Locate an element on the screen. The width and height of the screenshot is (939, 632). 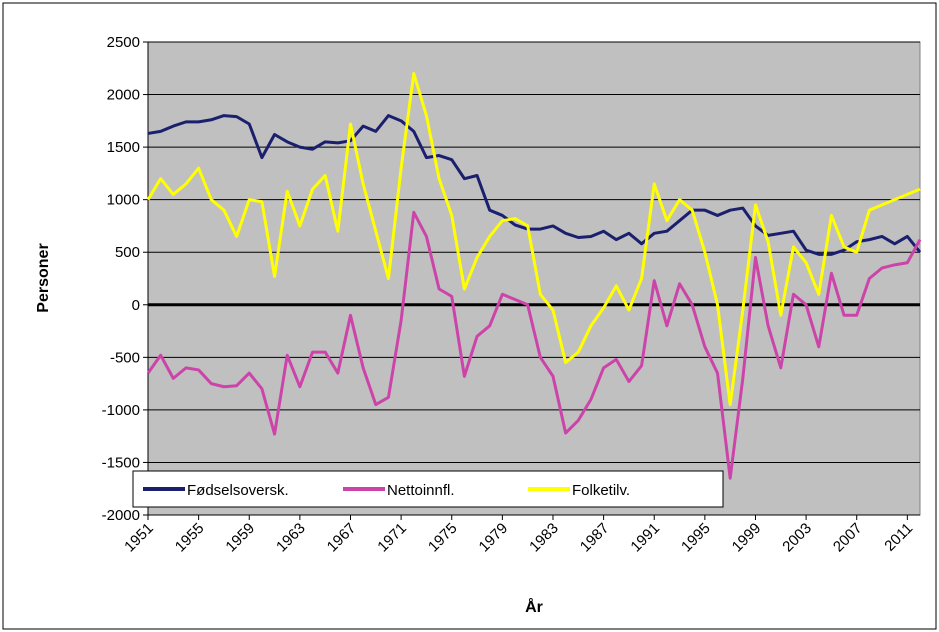
legend-label: Nettoinnfl. is located at coordinates (421, 490).